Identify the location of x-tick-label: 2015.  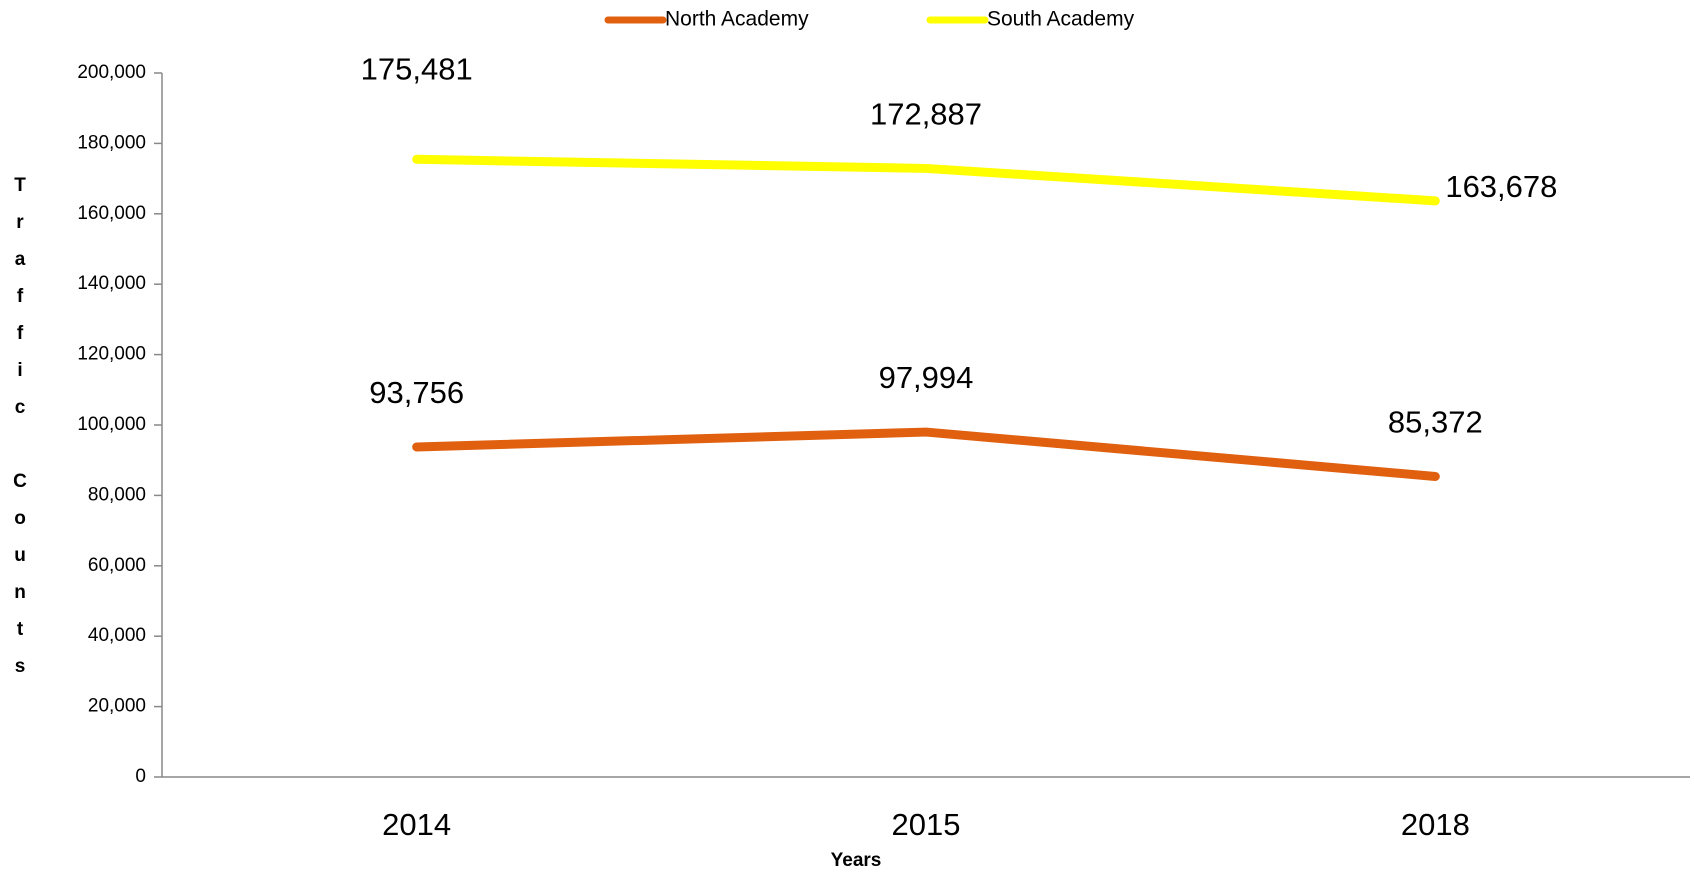
(926, 824).